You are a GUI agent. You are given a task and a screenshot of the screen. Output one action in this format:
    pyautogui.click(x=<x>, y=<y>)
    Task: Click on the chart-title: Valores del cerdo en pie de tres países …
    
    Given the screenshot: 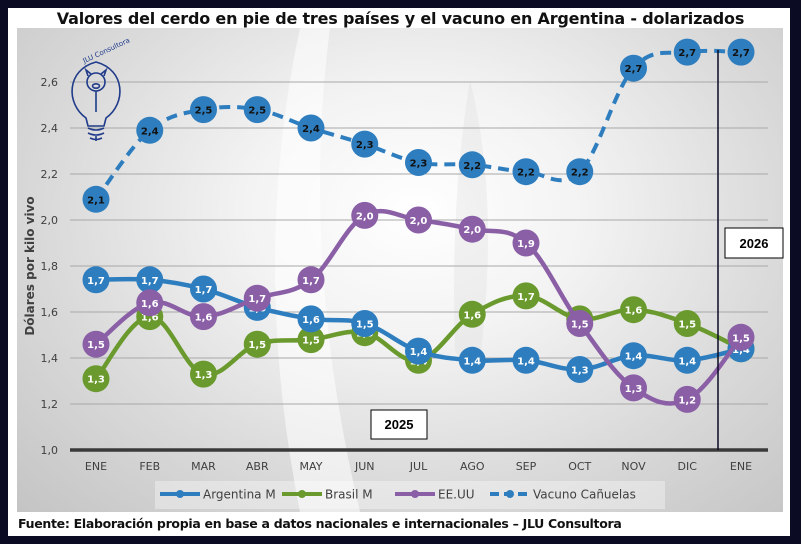 What is the action you would take?
    pyautogui.click(x=400, y=18)
    